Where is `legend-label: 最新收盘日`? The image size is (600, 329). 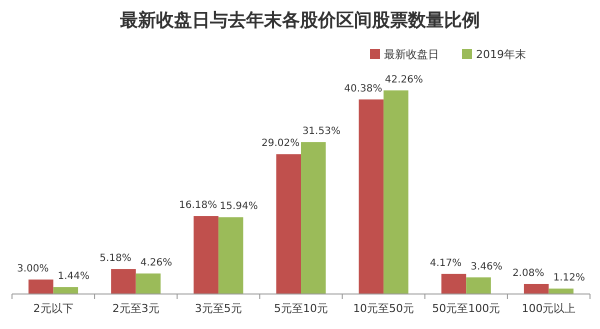
legend-label: 最新收盘日 is located at coordinates (411, 54).